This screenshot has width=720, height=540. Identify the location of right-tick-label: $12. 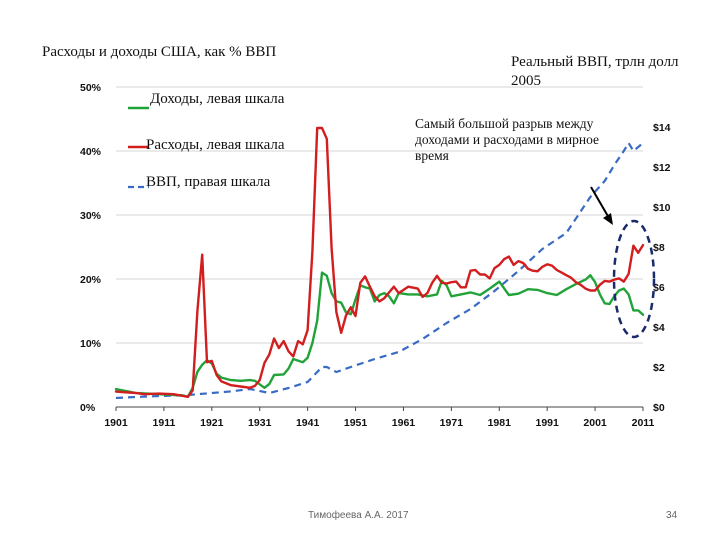
(662, 168).